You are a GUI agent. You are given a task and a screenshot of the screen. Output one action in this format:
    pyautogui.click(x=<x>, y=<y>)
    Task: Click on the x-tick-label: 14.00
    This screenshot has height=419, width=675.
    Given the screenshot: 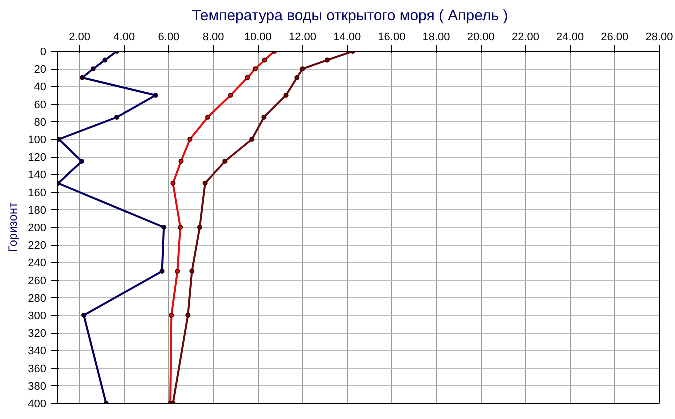 What is the action you would take?
    pyautogui.click(x=348, y=38)
    